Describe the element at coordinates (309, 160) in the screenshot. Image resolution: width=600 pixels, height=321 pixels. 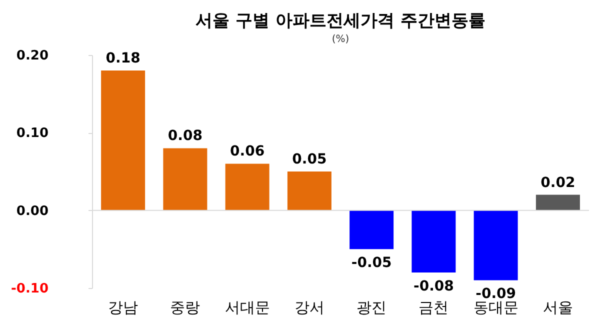
I see `data-label: 0.05` at that location.